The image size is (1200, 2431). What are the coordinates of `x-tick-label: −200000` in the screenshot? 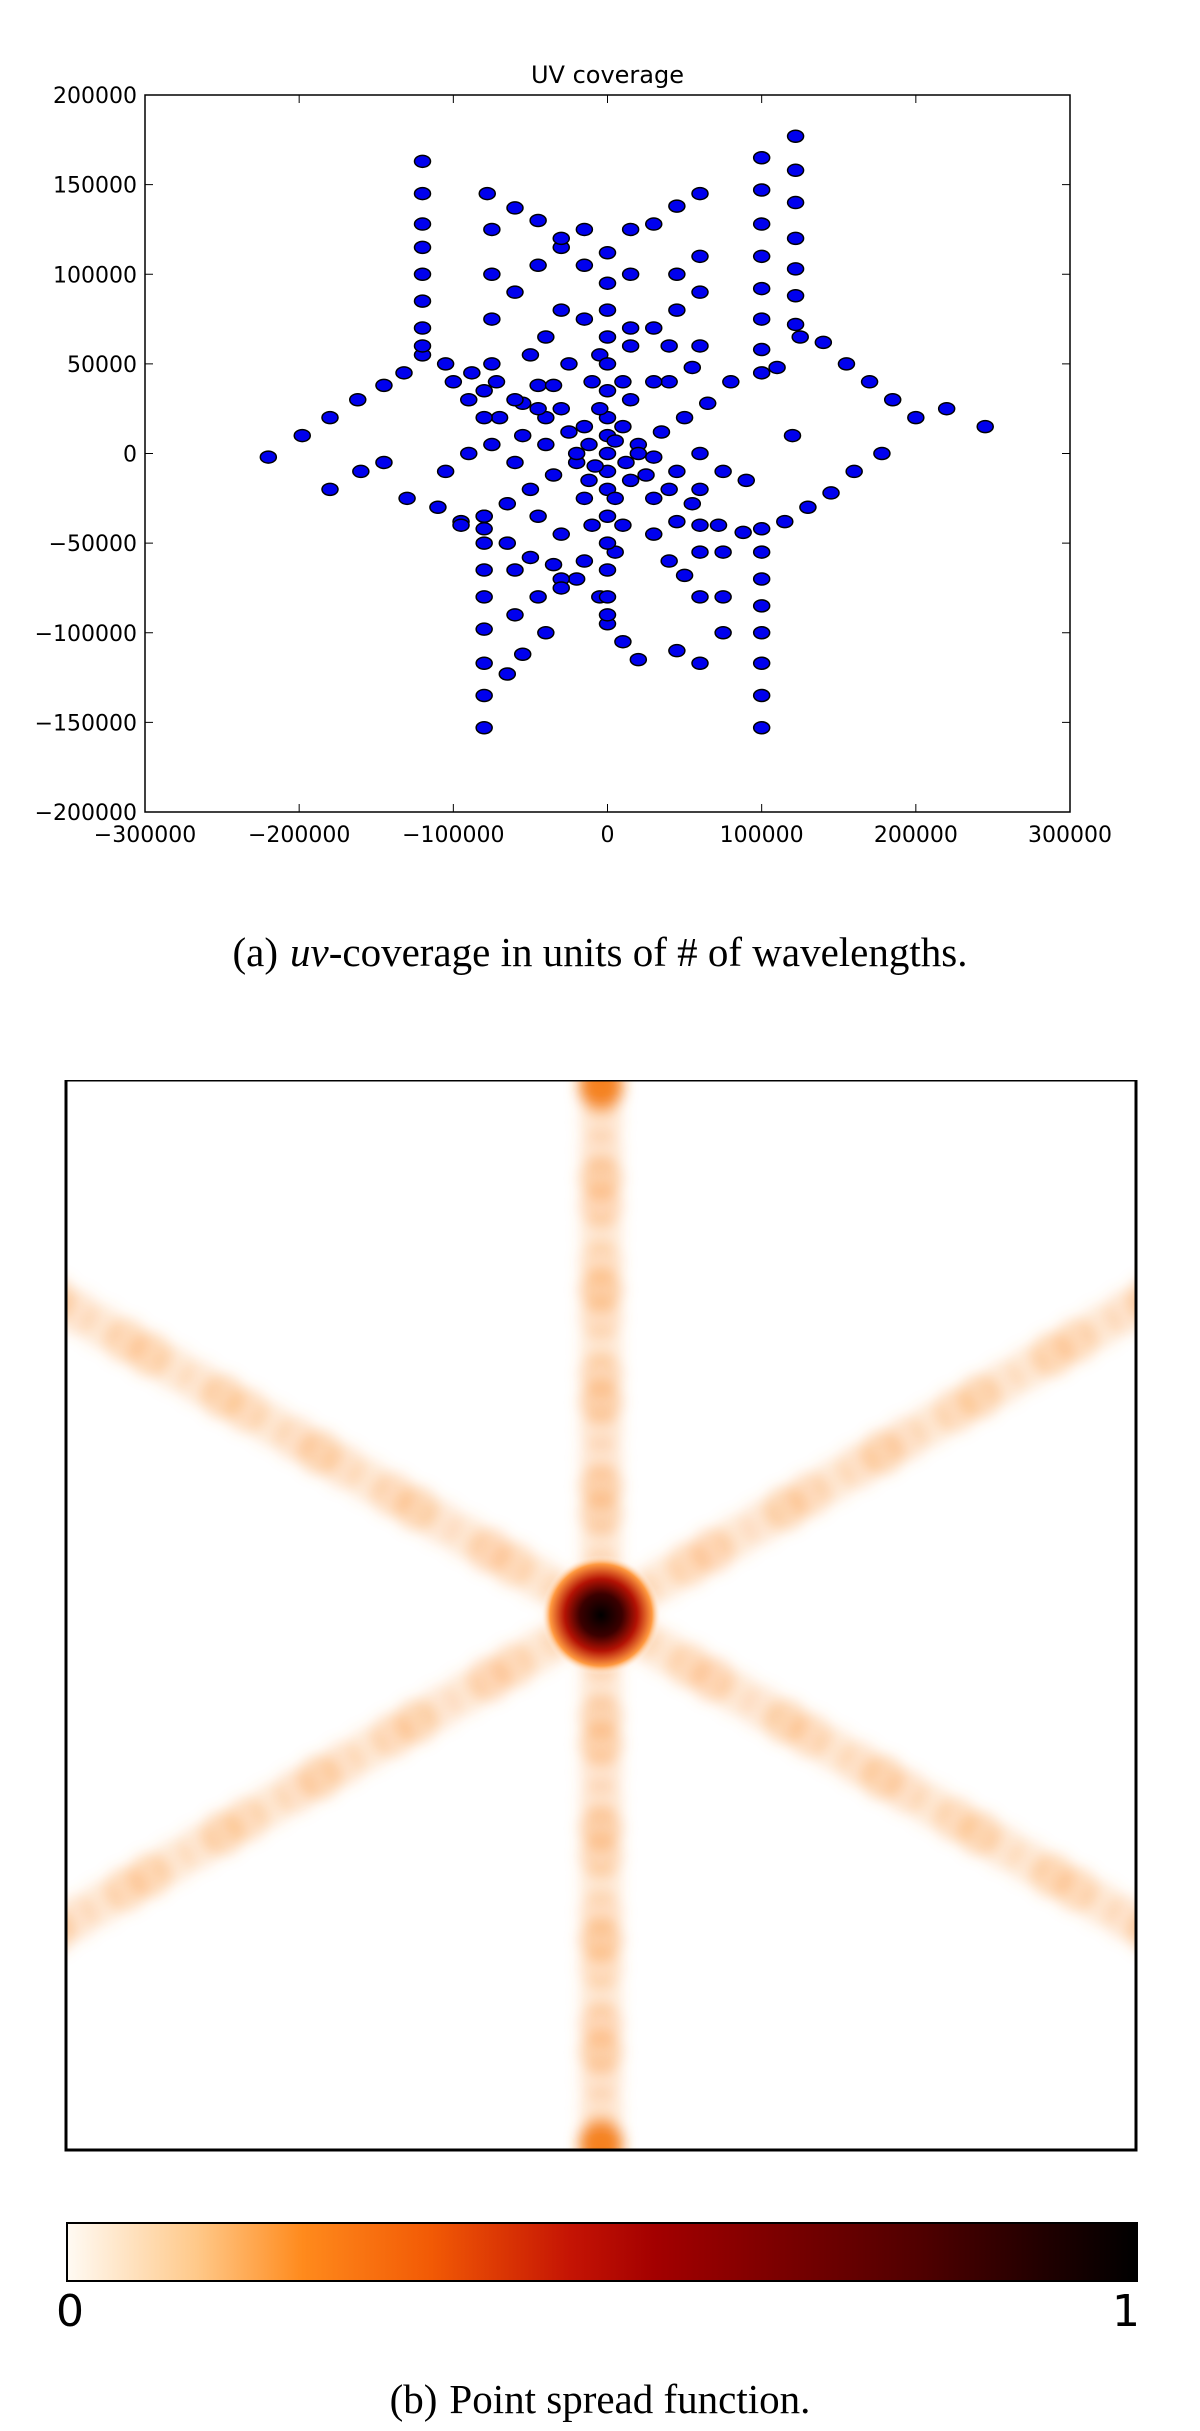 It's located at (299, 835).